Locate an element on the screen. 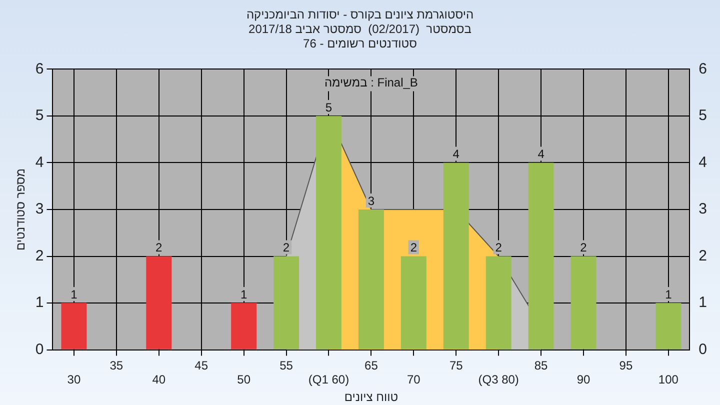  y2-tick-label: 0 is located at coordinates (702, 349).